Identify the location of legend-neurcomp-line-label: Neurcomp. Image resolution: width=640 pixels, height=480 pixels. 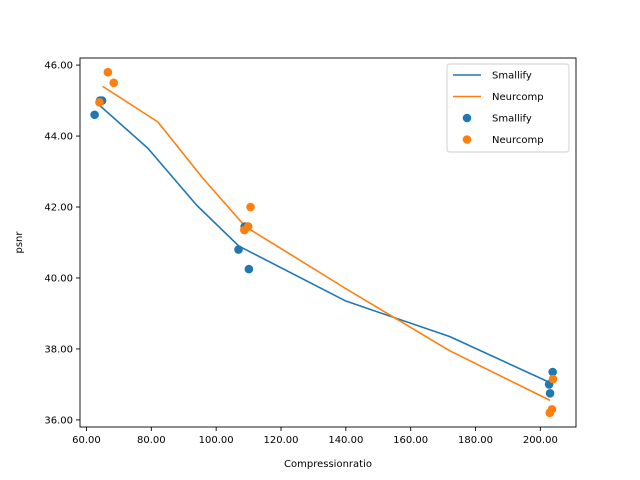
(518, 97).